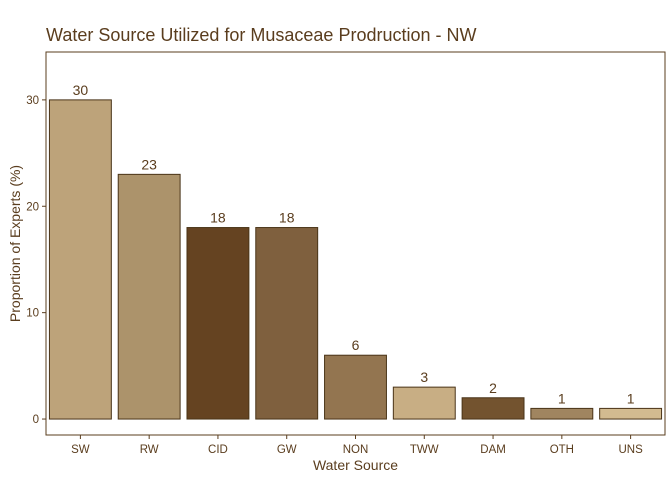  I want to click on data-label-tww: 3, so click(424, 377).